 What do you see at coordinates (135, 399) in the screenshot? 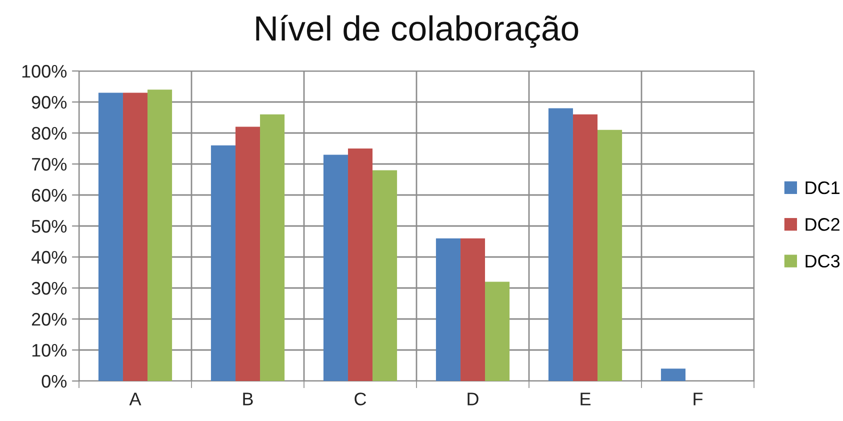
I see `x-tick-label: A` at bounding box center [135, 399].